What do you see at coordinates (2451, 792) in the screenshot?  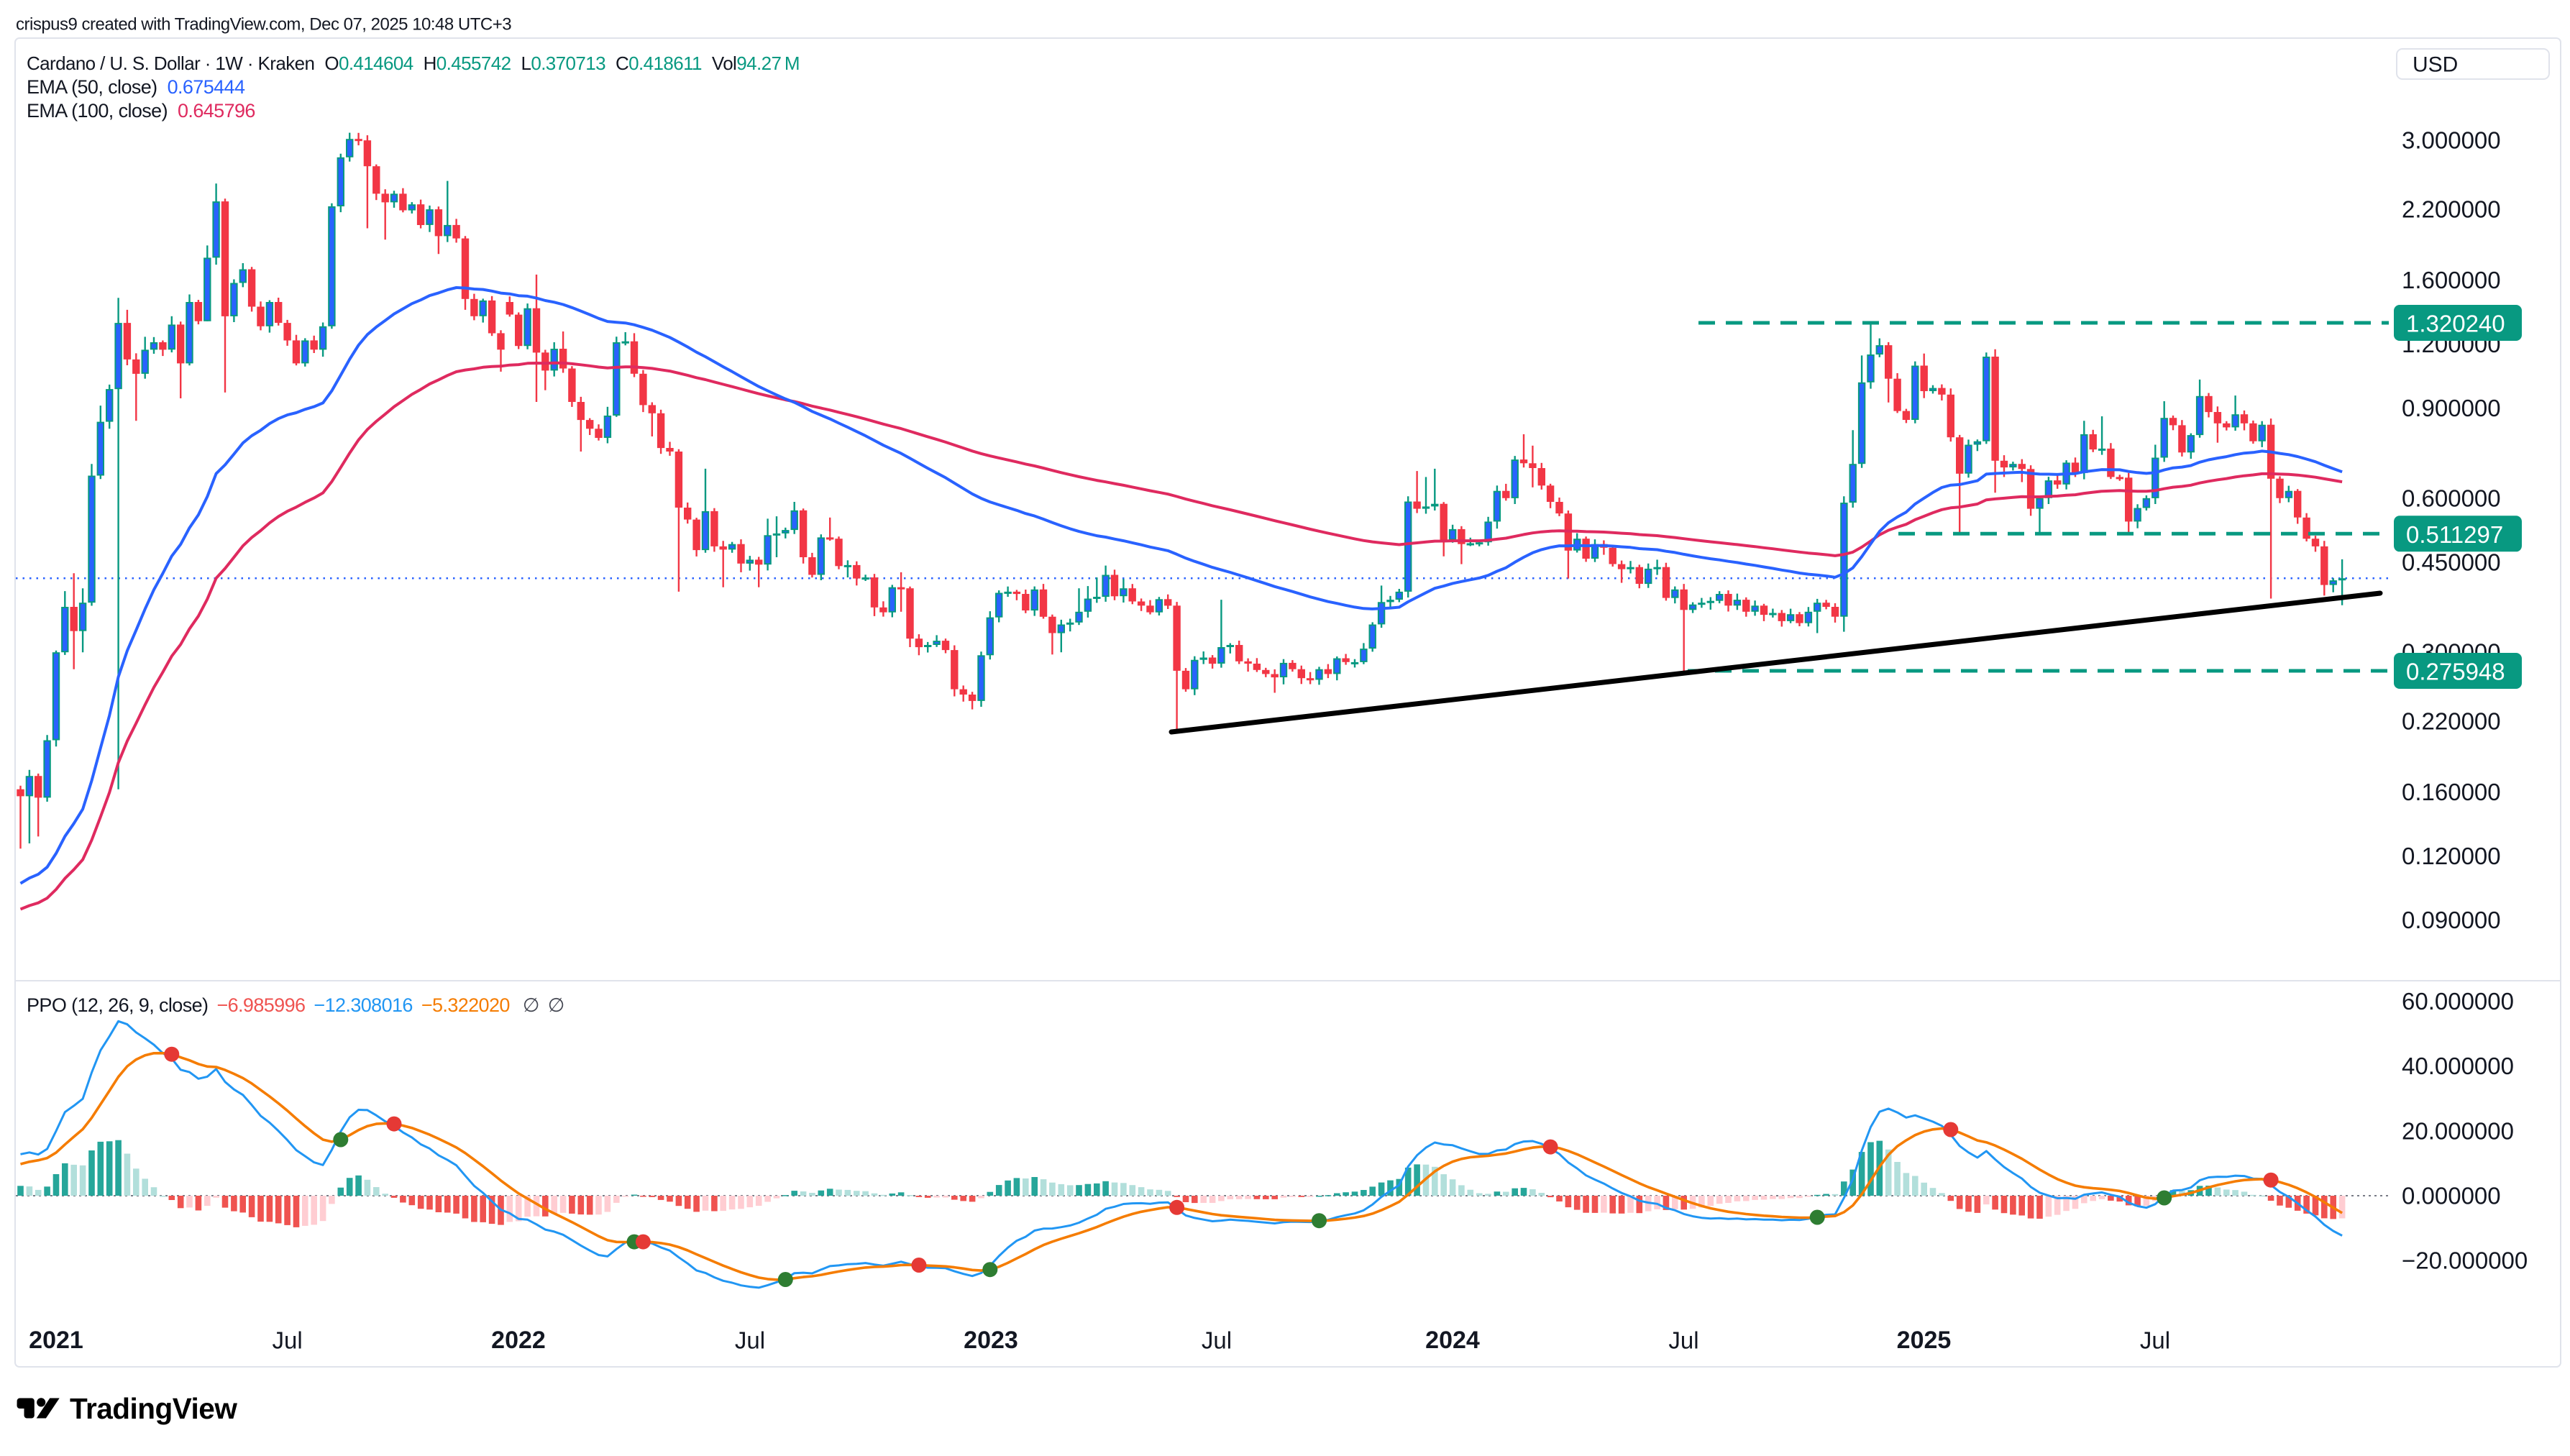 I see `svg-text: 0.160000` at bounding box center [2451, 792].